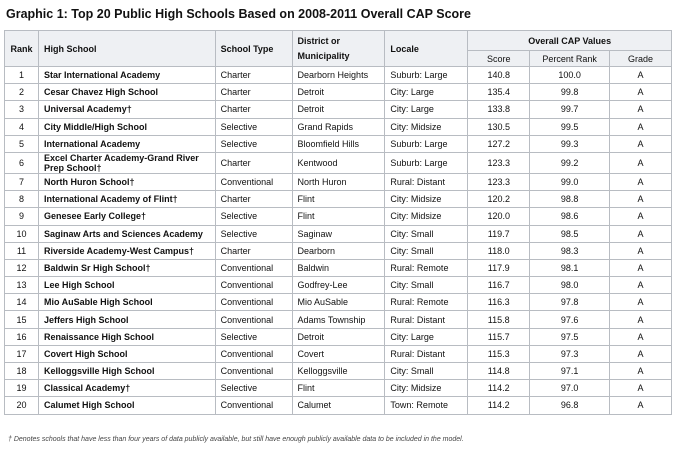 This screenshot has height=452, width=684. I want to click on header-cell: High School, so click(126, 48).